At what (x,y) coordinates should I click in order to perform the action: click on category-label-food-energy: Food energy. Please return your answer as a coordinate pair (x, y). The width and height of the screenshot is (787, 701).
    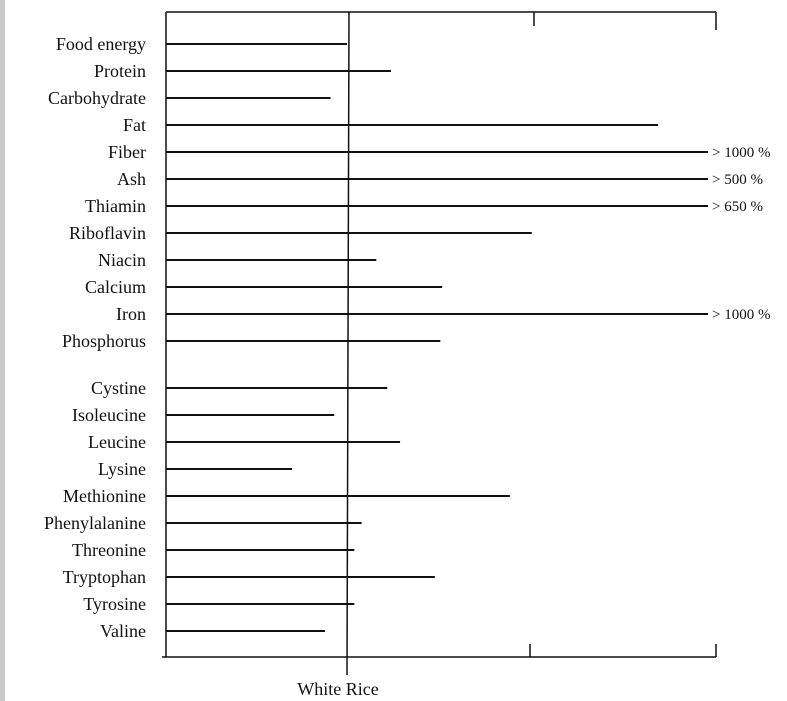
    Looking at the image, I should click on (101, 44).